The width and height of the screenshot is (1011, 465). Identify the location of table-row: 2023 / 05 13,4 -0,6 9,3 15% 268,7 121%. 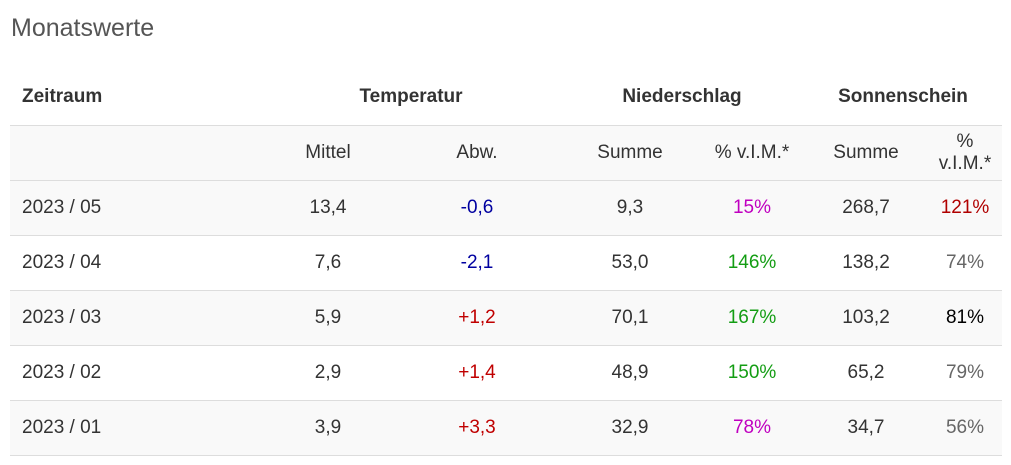
(506, 207).